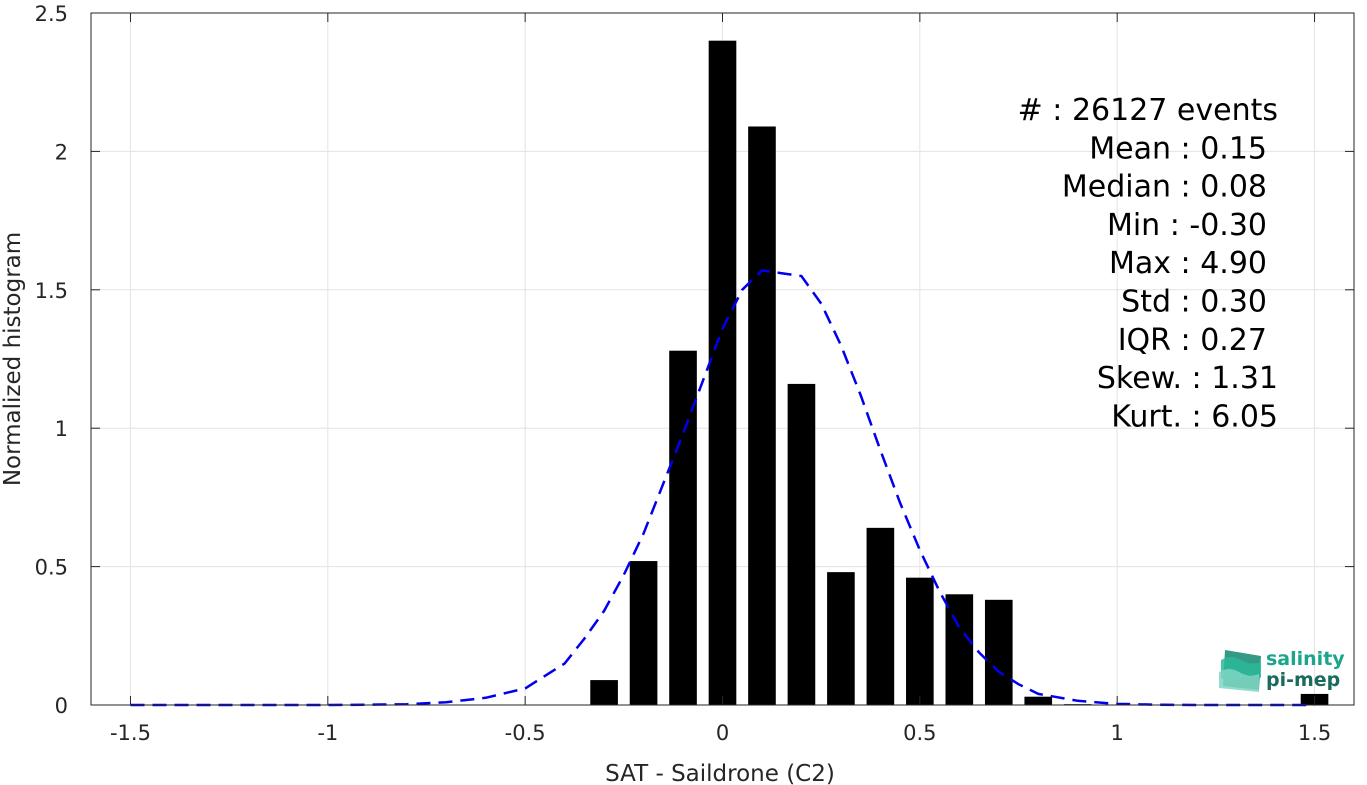 The image size is (1367, 785). What do you see at coordinates (1194, 416) in the screenshot?
I see `stat-line: Kurt. : 6.05` at bounding box center [1194, 416].